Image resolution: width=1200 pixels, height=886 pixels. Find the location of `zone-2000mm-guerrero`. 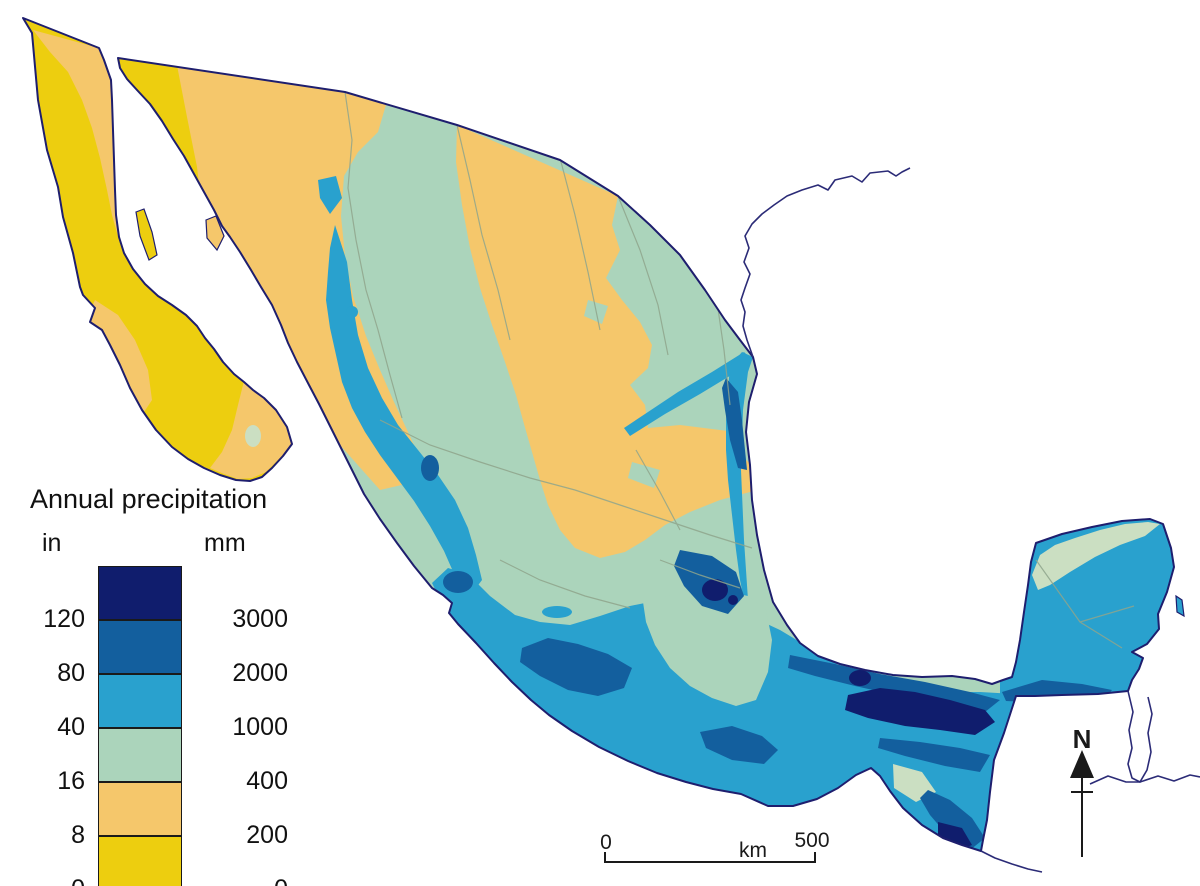

zone-2000mm-guerrero is located at coordinates (576, 667).